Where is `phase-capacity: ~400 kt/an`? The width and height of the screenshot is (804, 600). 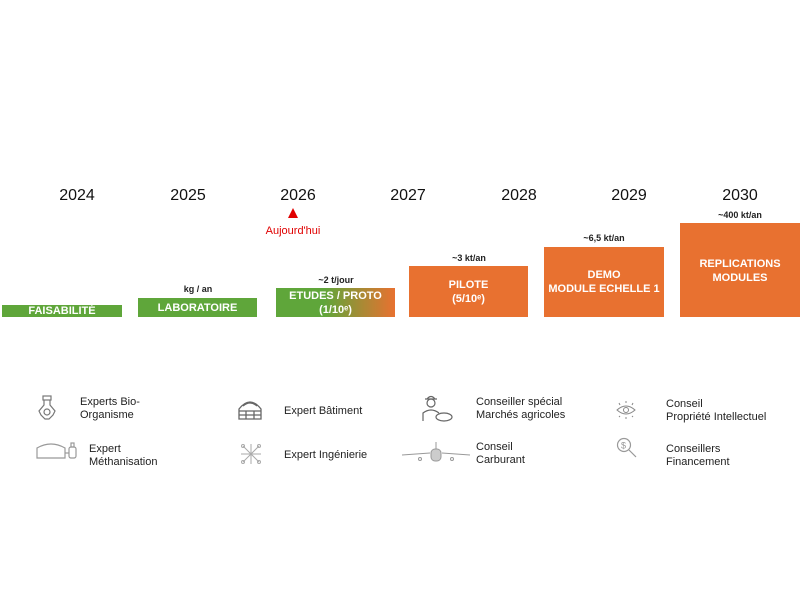
phase-capacity: ~400 kt/an is located at coordinates (740, 215).